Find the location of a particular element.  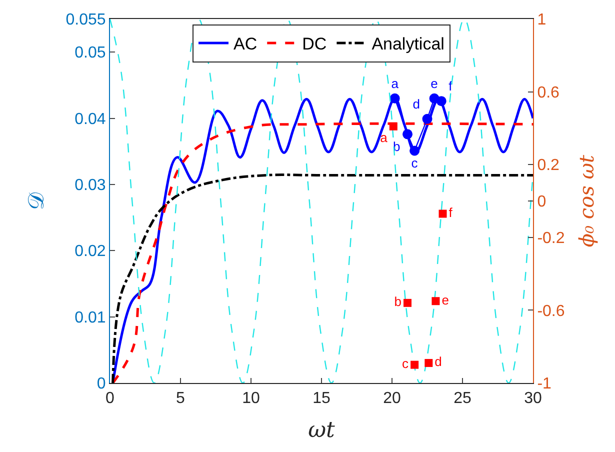

y-tick-label: 0 is located at coordinates (101, 384).